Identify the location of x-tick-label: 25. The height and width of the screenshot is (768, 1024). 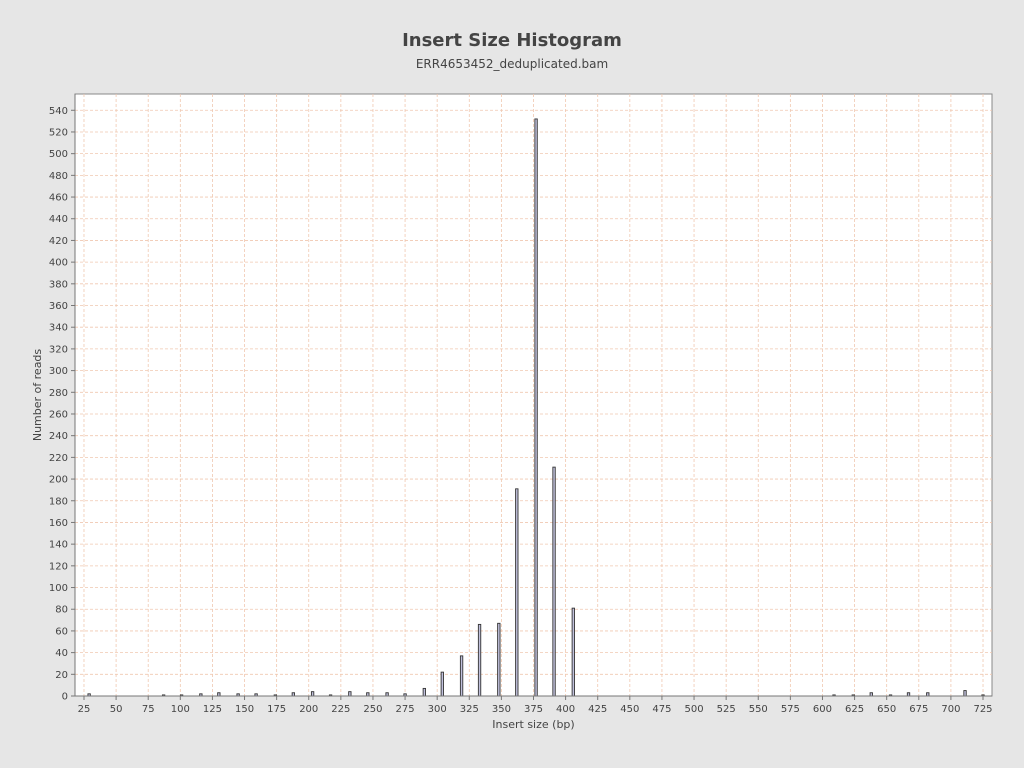
(84, 709).